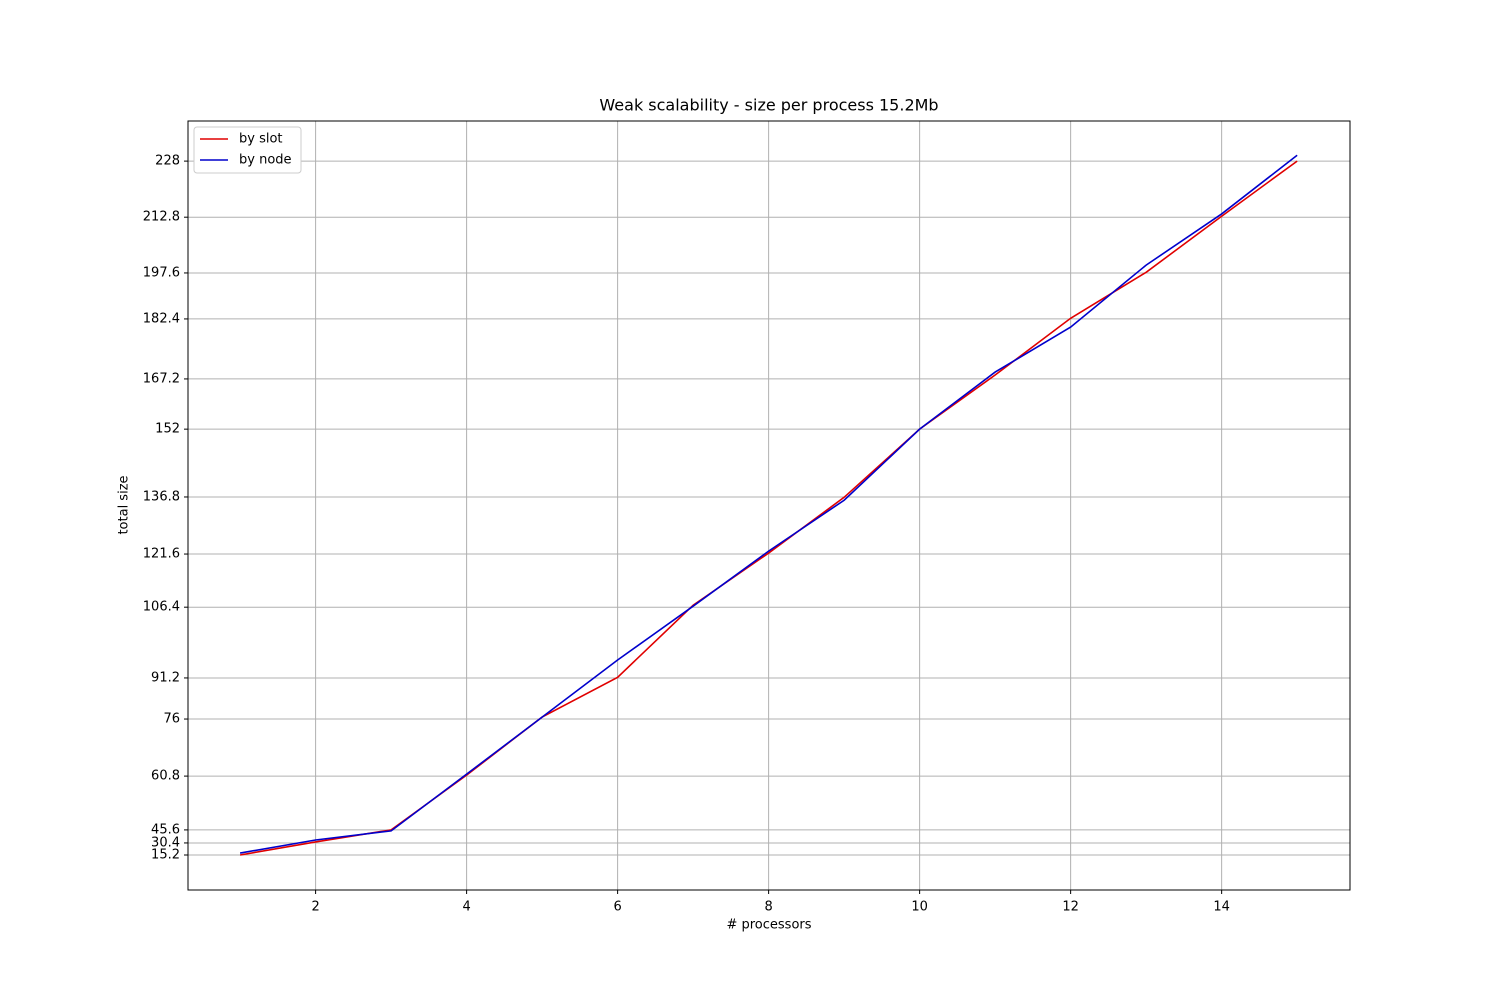 The height and width of the screenshot is (1000, 1500). I want to click on legend: by slot by node, so click(247, 150).